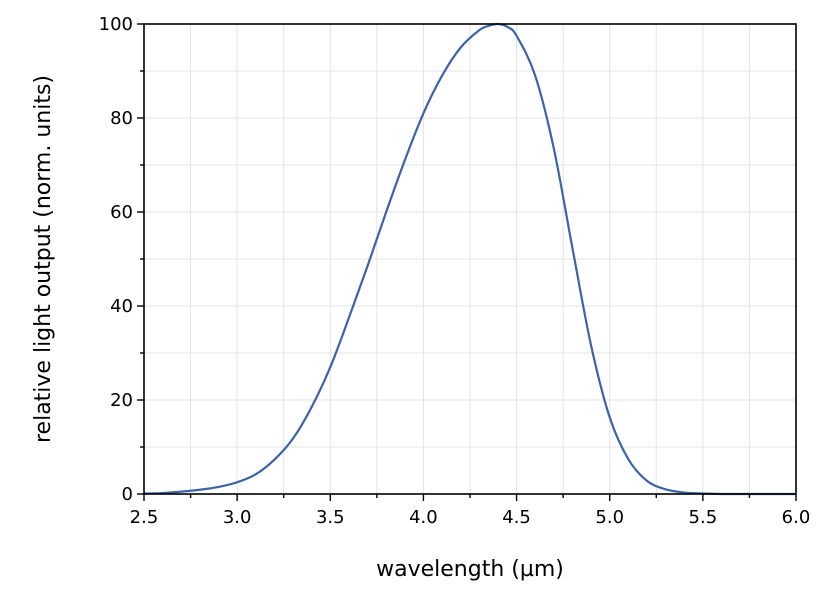 The image size is (833, 600). I want to click on y-tick-labels: 0 20 40 60 80 100, so click(116, 259).